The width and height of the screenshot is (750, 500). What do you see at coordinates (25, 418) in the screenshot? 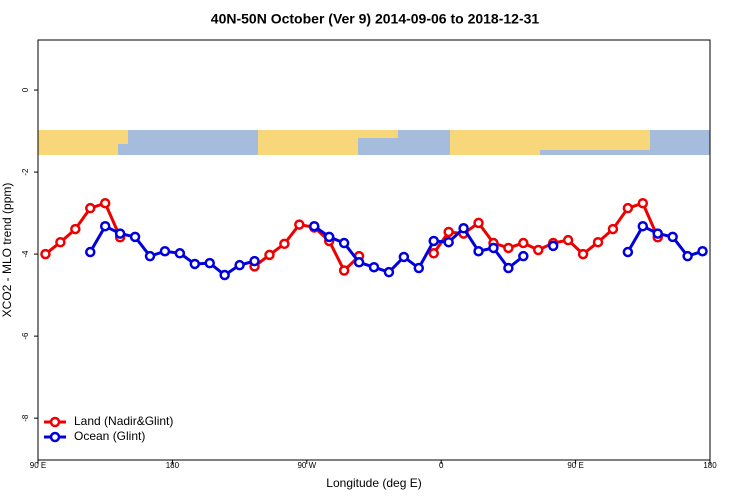
I see `y-tick-label: -8` at bounding box center [25, 418].